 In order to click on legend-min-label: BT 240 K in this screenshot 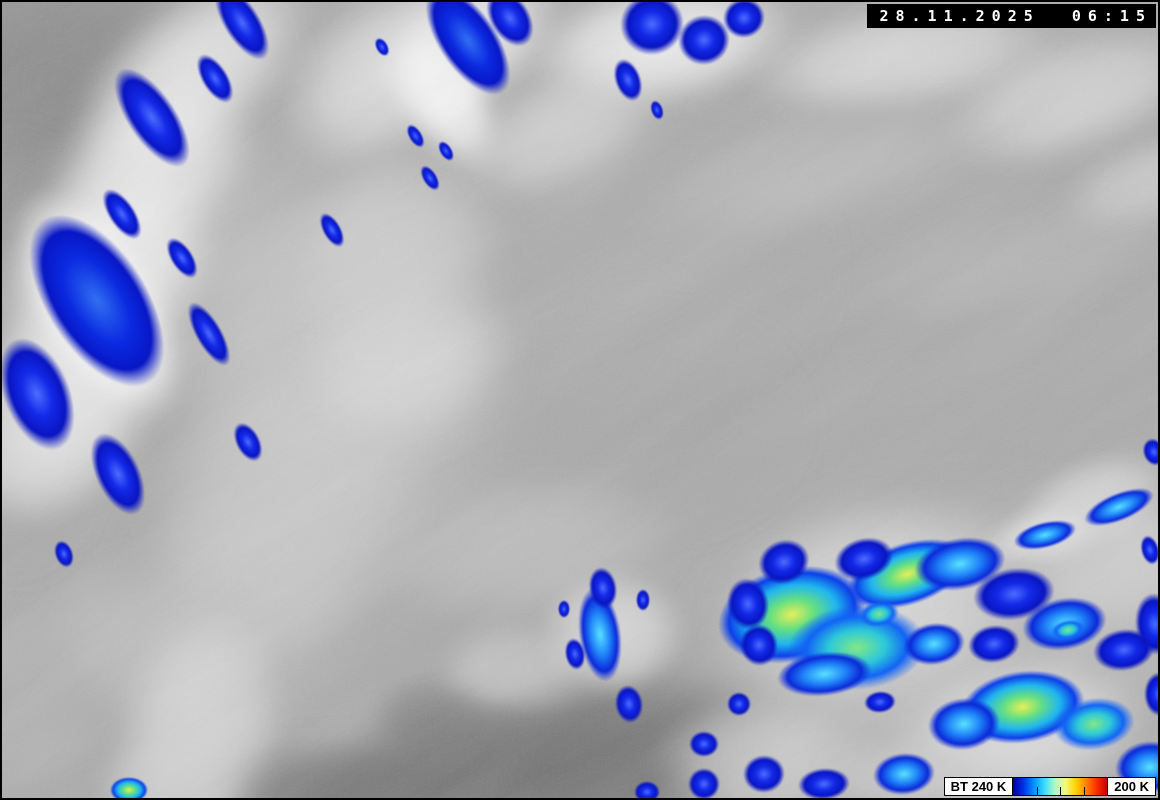, I will do `click(978, 786)`.